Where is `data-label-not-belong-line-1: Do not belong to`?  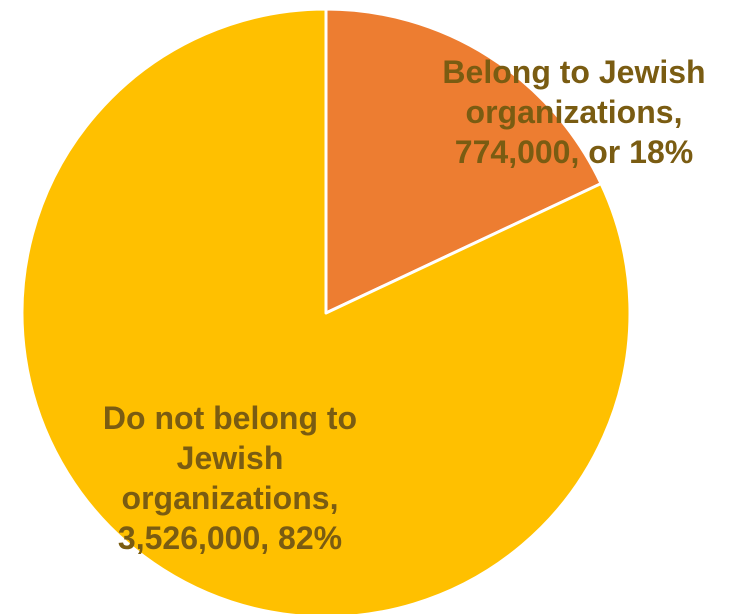
data-label-not-belong-line-1: Do not belong to is located at coordinates (230, 418).